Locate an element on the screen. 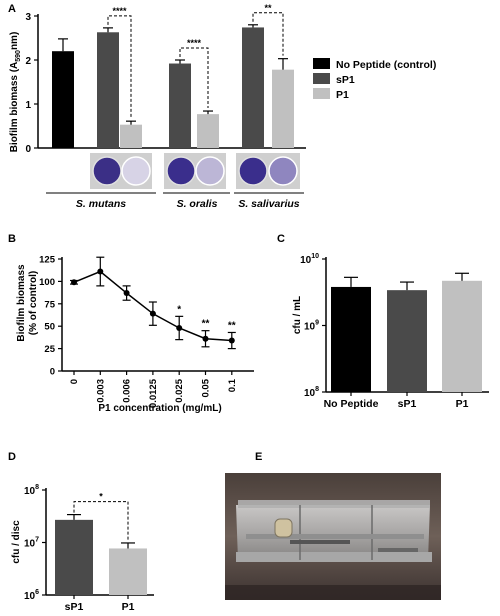  panel-c-y-axis-label: cfu / mL is located at coordinates (297, 315).